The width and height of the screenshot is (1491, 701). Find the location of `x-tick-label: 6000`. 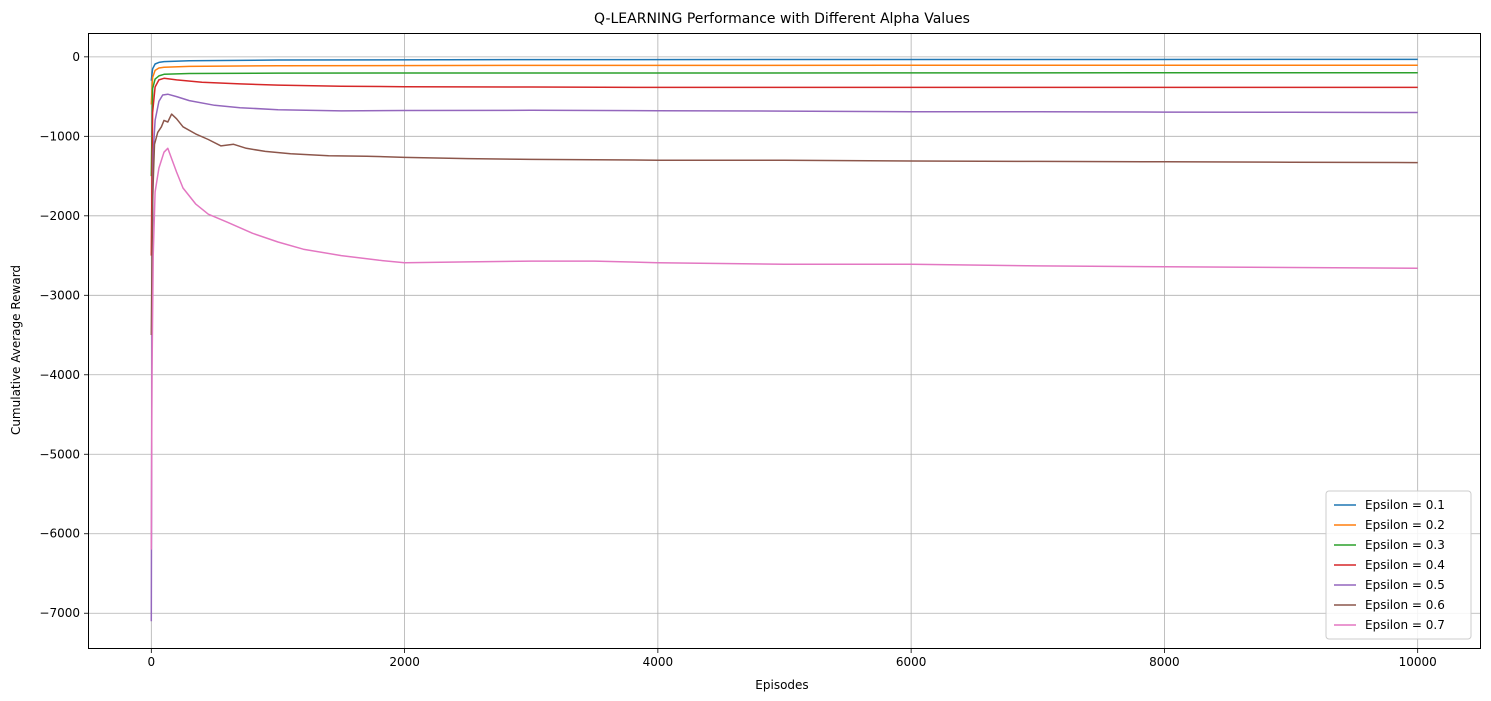

x-tick-label: 6000 is located at coordinates (911, 662).